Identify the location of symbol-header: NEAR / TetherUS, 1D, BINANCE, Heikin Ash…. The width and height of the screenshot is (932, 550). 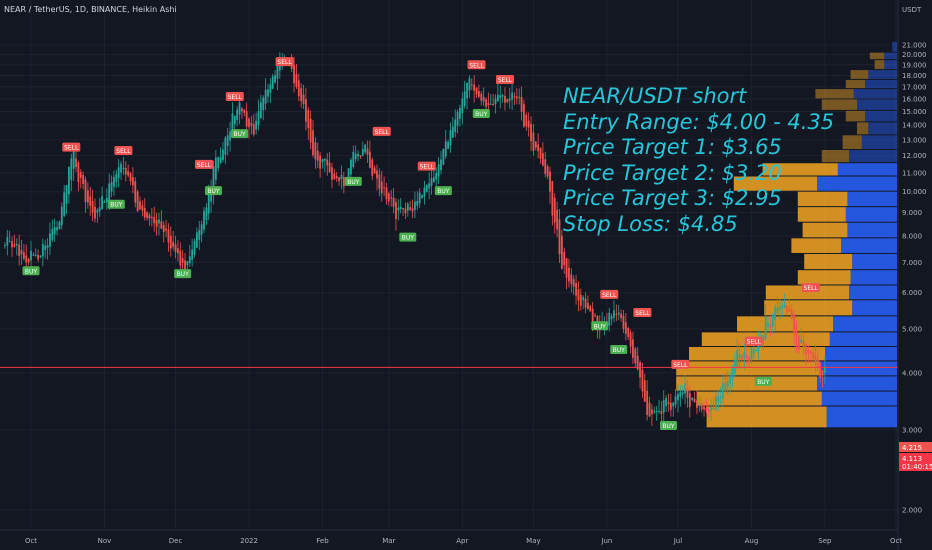
(90, 9).